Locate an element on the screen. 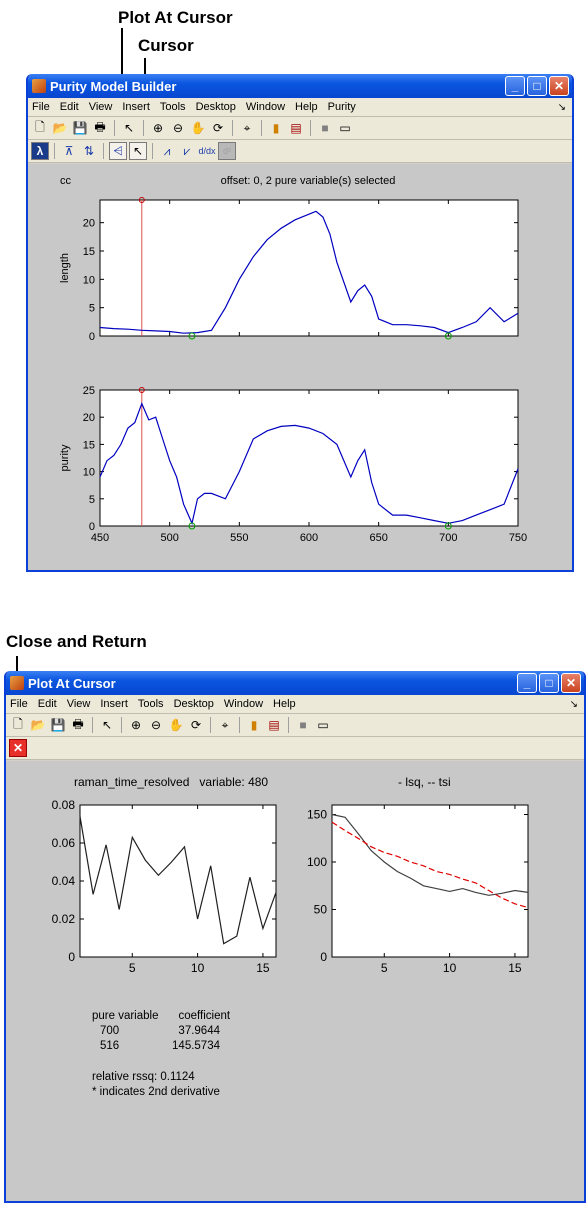  pure-variable-marker is located at coordinates (448, 336).